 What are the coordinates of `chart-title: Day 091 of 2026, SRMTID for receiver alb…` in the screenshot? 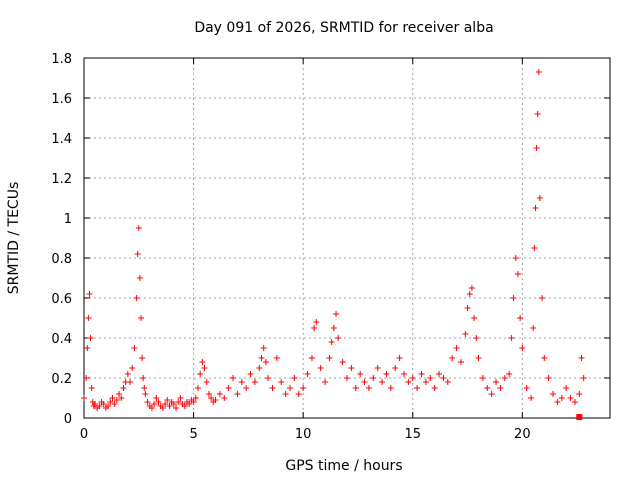 It's located at (343, 28).